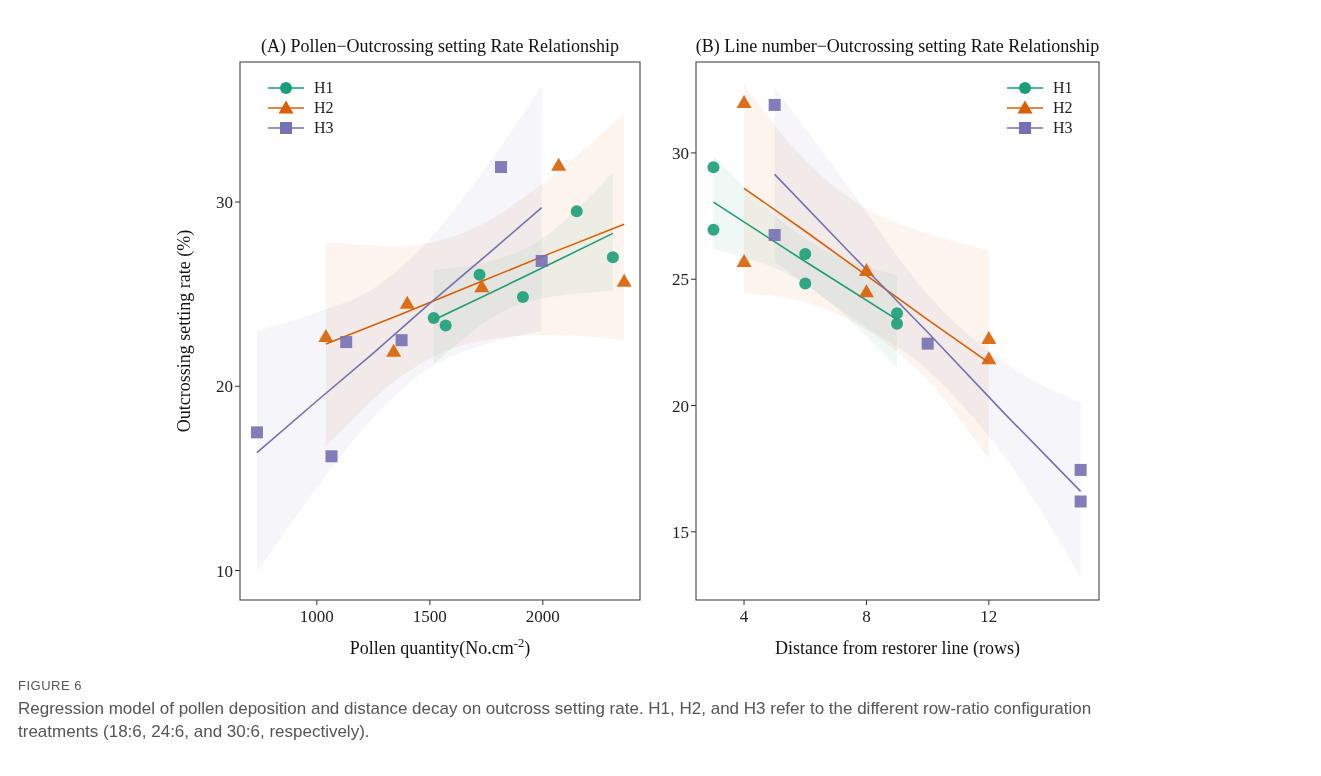 The width and height of the screenshot is (1321, 776). I want to click on y-tick-label: 15, so click(680, 532).